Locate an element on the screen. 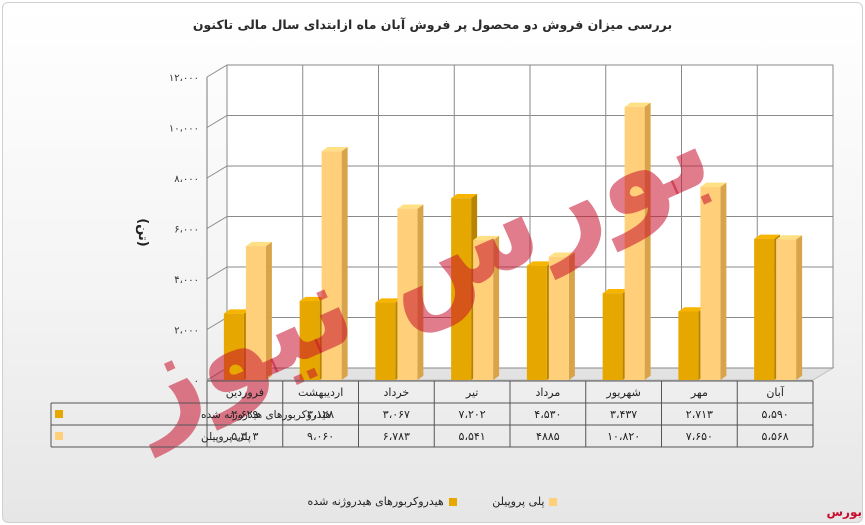  data-label-s1: ۳،۰۶۷ is located at coordinates (396, 414).